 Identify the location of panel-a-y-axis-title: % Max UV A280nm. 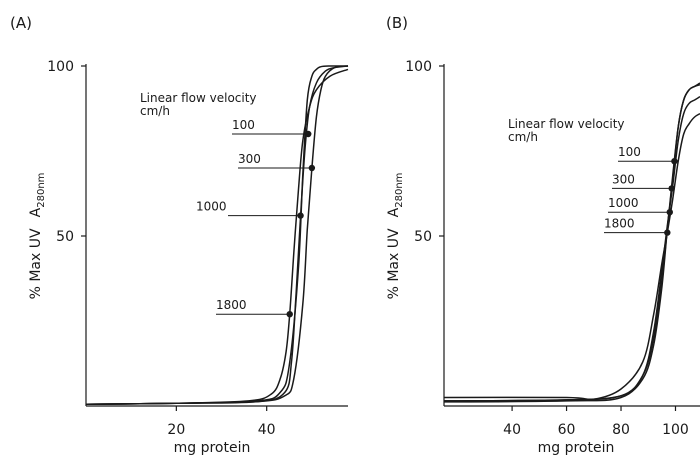
(37, 236).